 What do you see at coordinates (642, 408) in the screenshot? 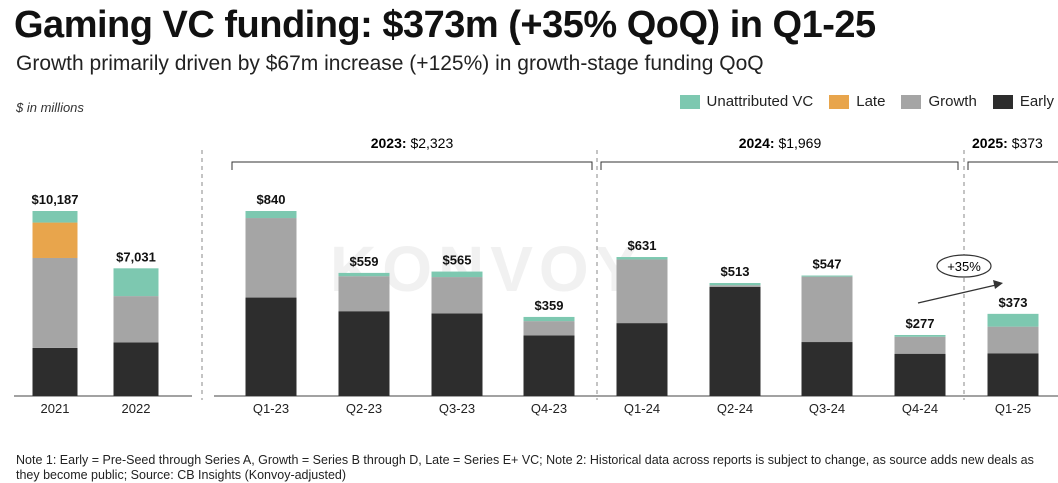
I see `category-label-q1-24: Q1-24` at bounding box center [642, 408].